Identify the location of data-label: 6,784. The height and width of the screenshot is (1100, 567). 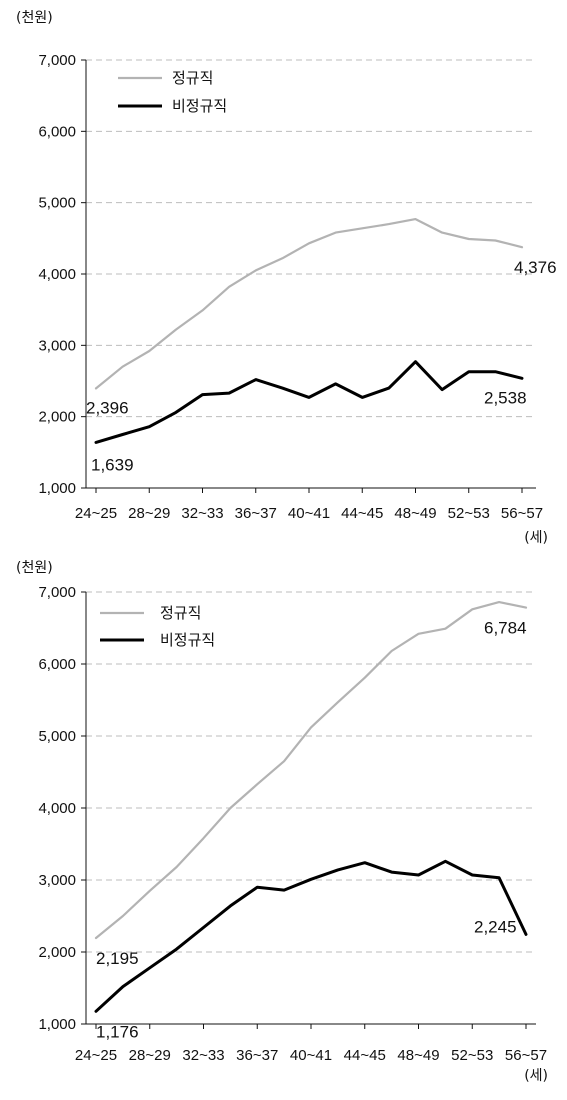
(505, 628).